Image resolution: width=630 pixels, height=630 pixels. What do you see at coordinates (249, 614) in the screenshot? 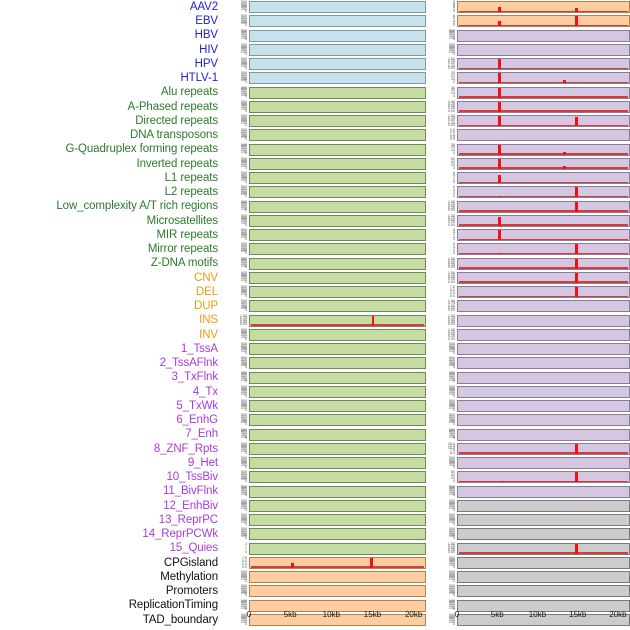
I see `x-tick-label: 0` at bounding box center [249, 614].